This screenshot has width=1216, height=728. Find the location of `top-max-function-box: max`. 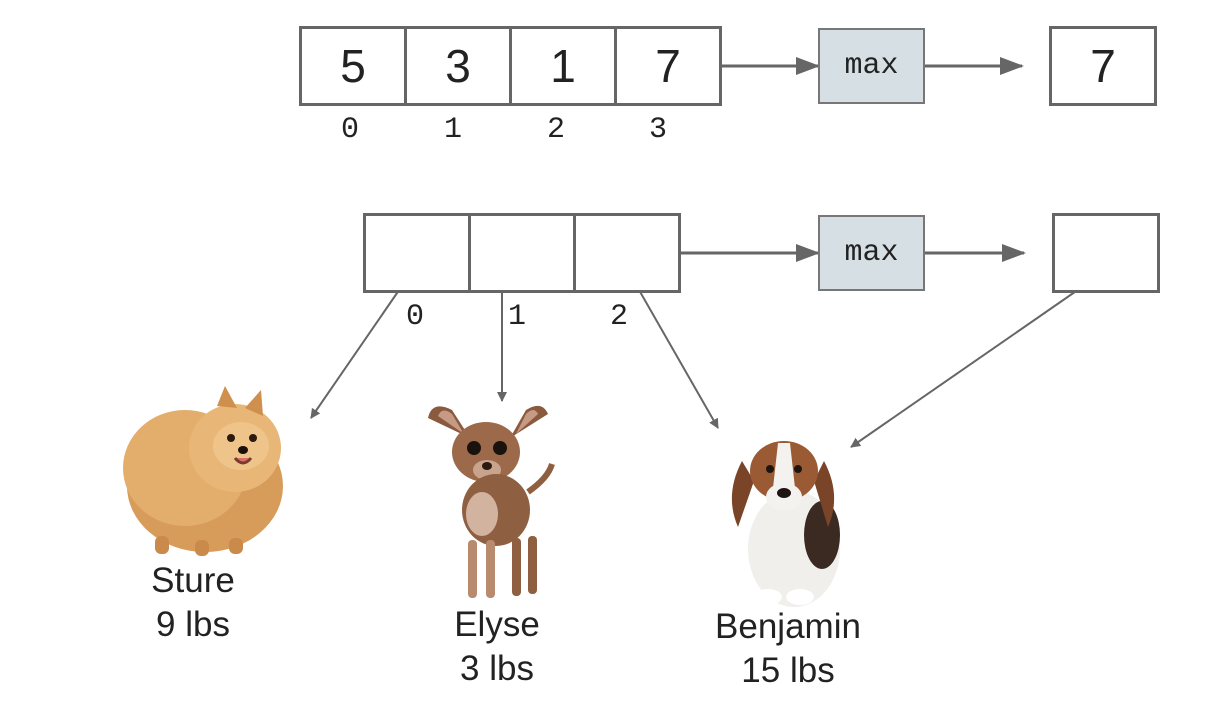

top-max-function-box: max is located at coordinates (871, 66).